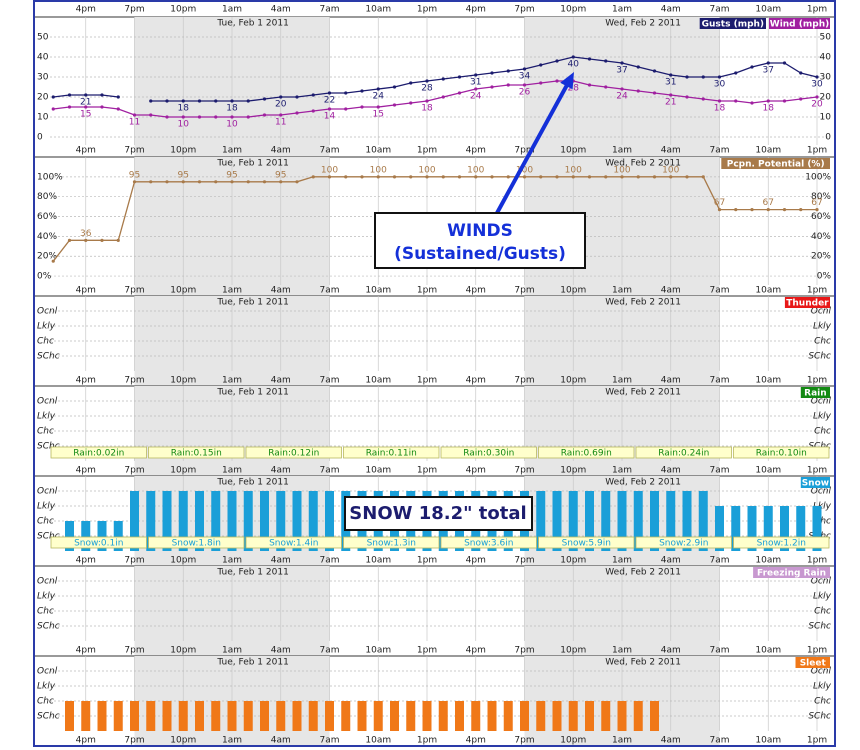 The height and width of the screenshot is (750, 860). Describe the element at coordinates (98, 544) in the screenshot. I see `amount-label: Snow:0.1in` at that location.